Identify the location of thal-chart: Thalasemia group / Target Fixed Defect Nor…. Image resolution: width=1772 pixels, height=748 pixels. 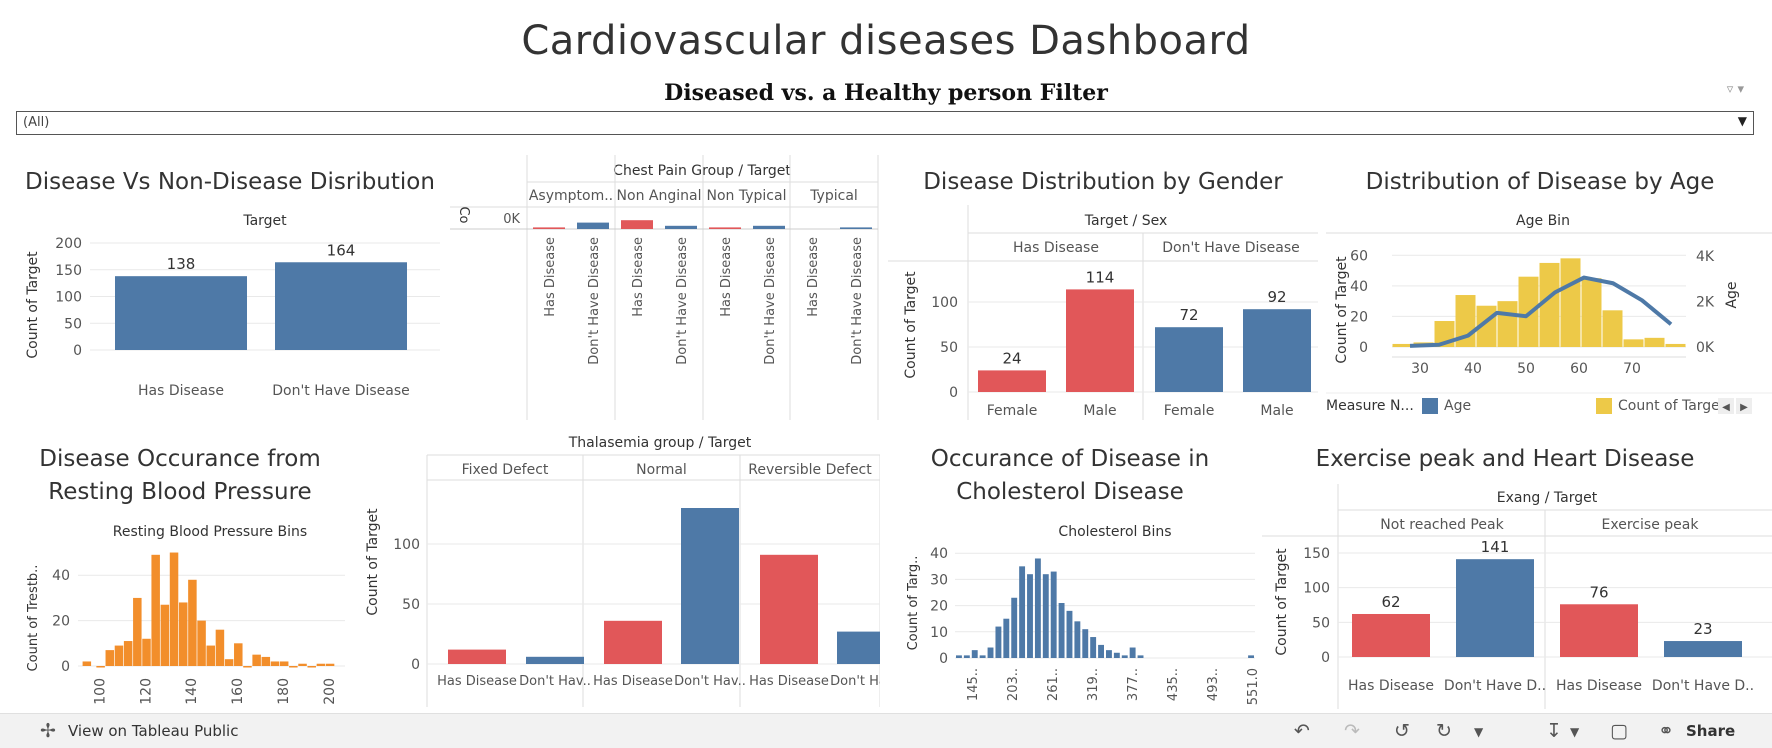
(615, 569).